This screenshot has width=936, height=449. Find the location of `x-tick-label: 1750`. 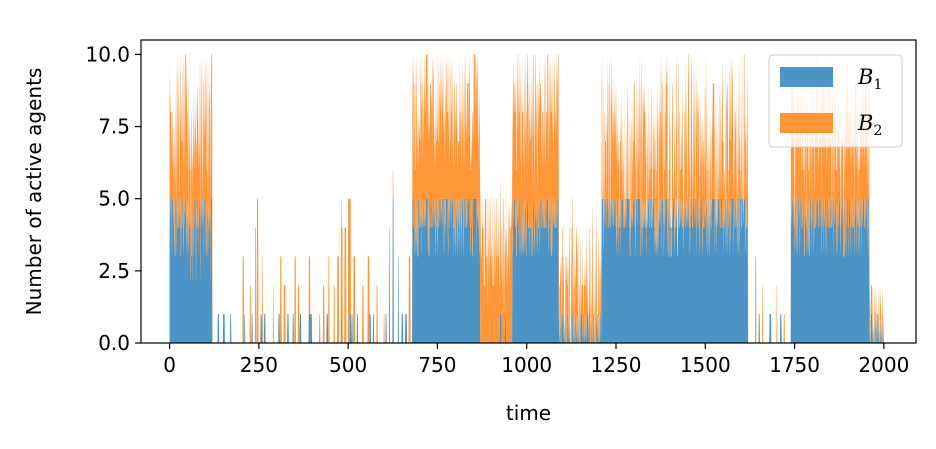

x-tick-label: 1750 is located at coordinates (794, 365).